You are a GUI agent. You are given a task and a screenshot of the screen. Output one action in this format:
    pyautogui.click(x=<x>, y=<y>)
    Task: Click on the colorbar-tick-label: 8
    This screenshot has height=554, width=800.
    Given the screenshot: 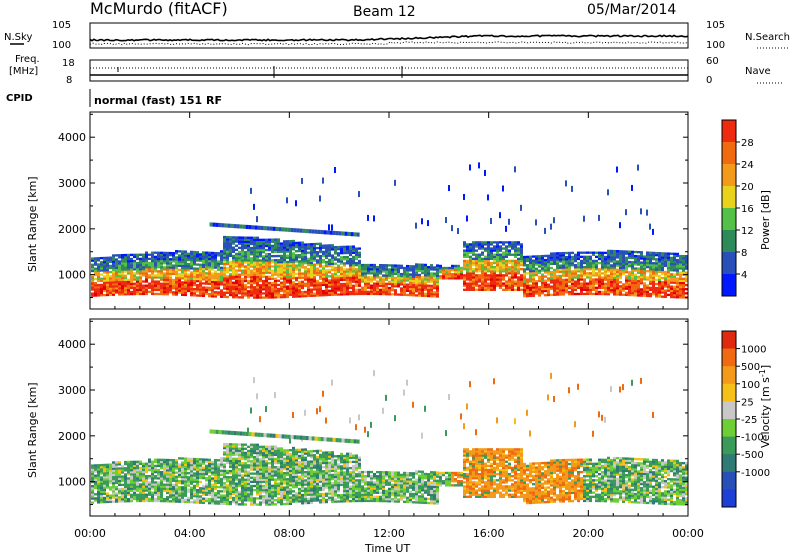 What is the action you would take?
    pyautogui.click(x=744, y=253)
    